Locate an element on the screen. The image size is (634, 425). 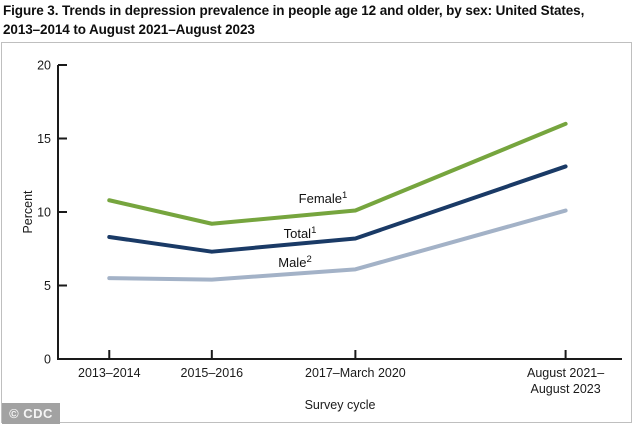
male-line-label: Male2 is located at coordinates (294, 262).